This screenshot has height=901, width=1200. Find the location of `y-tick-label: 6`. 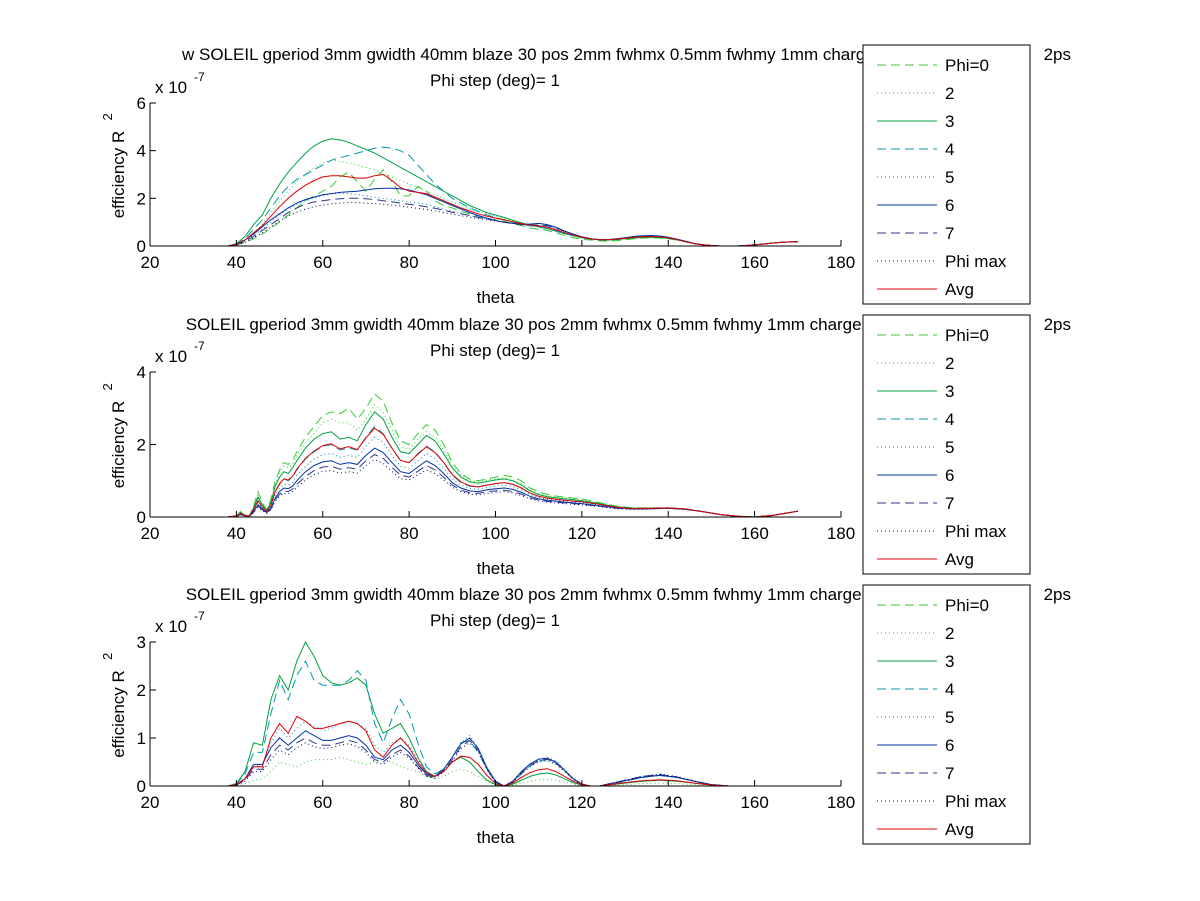

y-tick-label: 6 is located at coordinates (141, 103).